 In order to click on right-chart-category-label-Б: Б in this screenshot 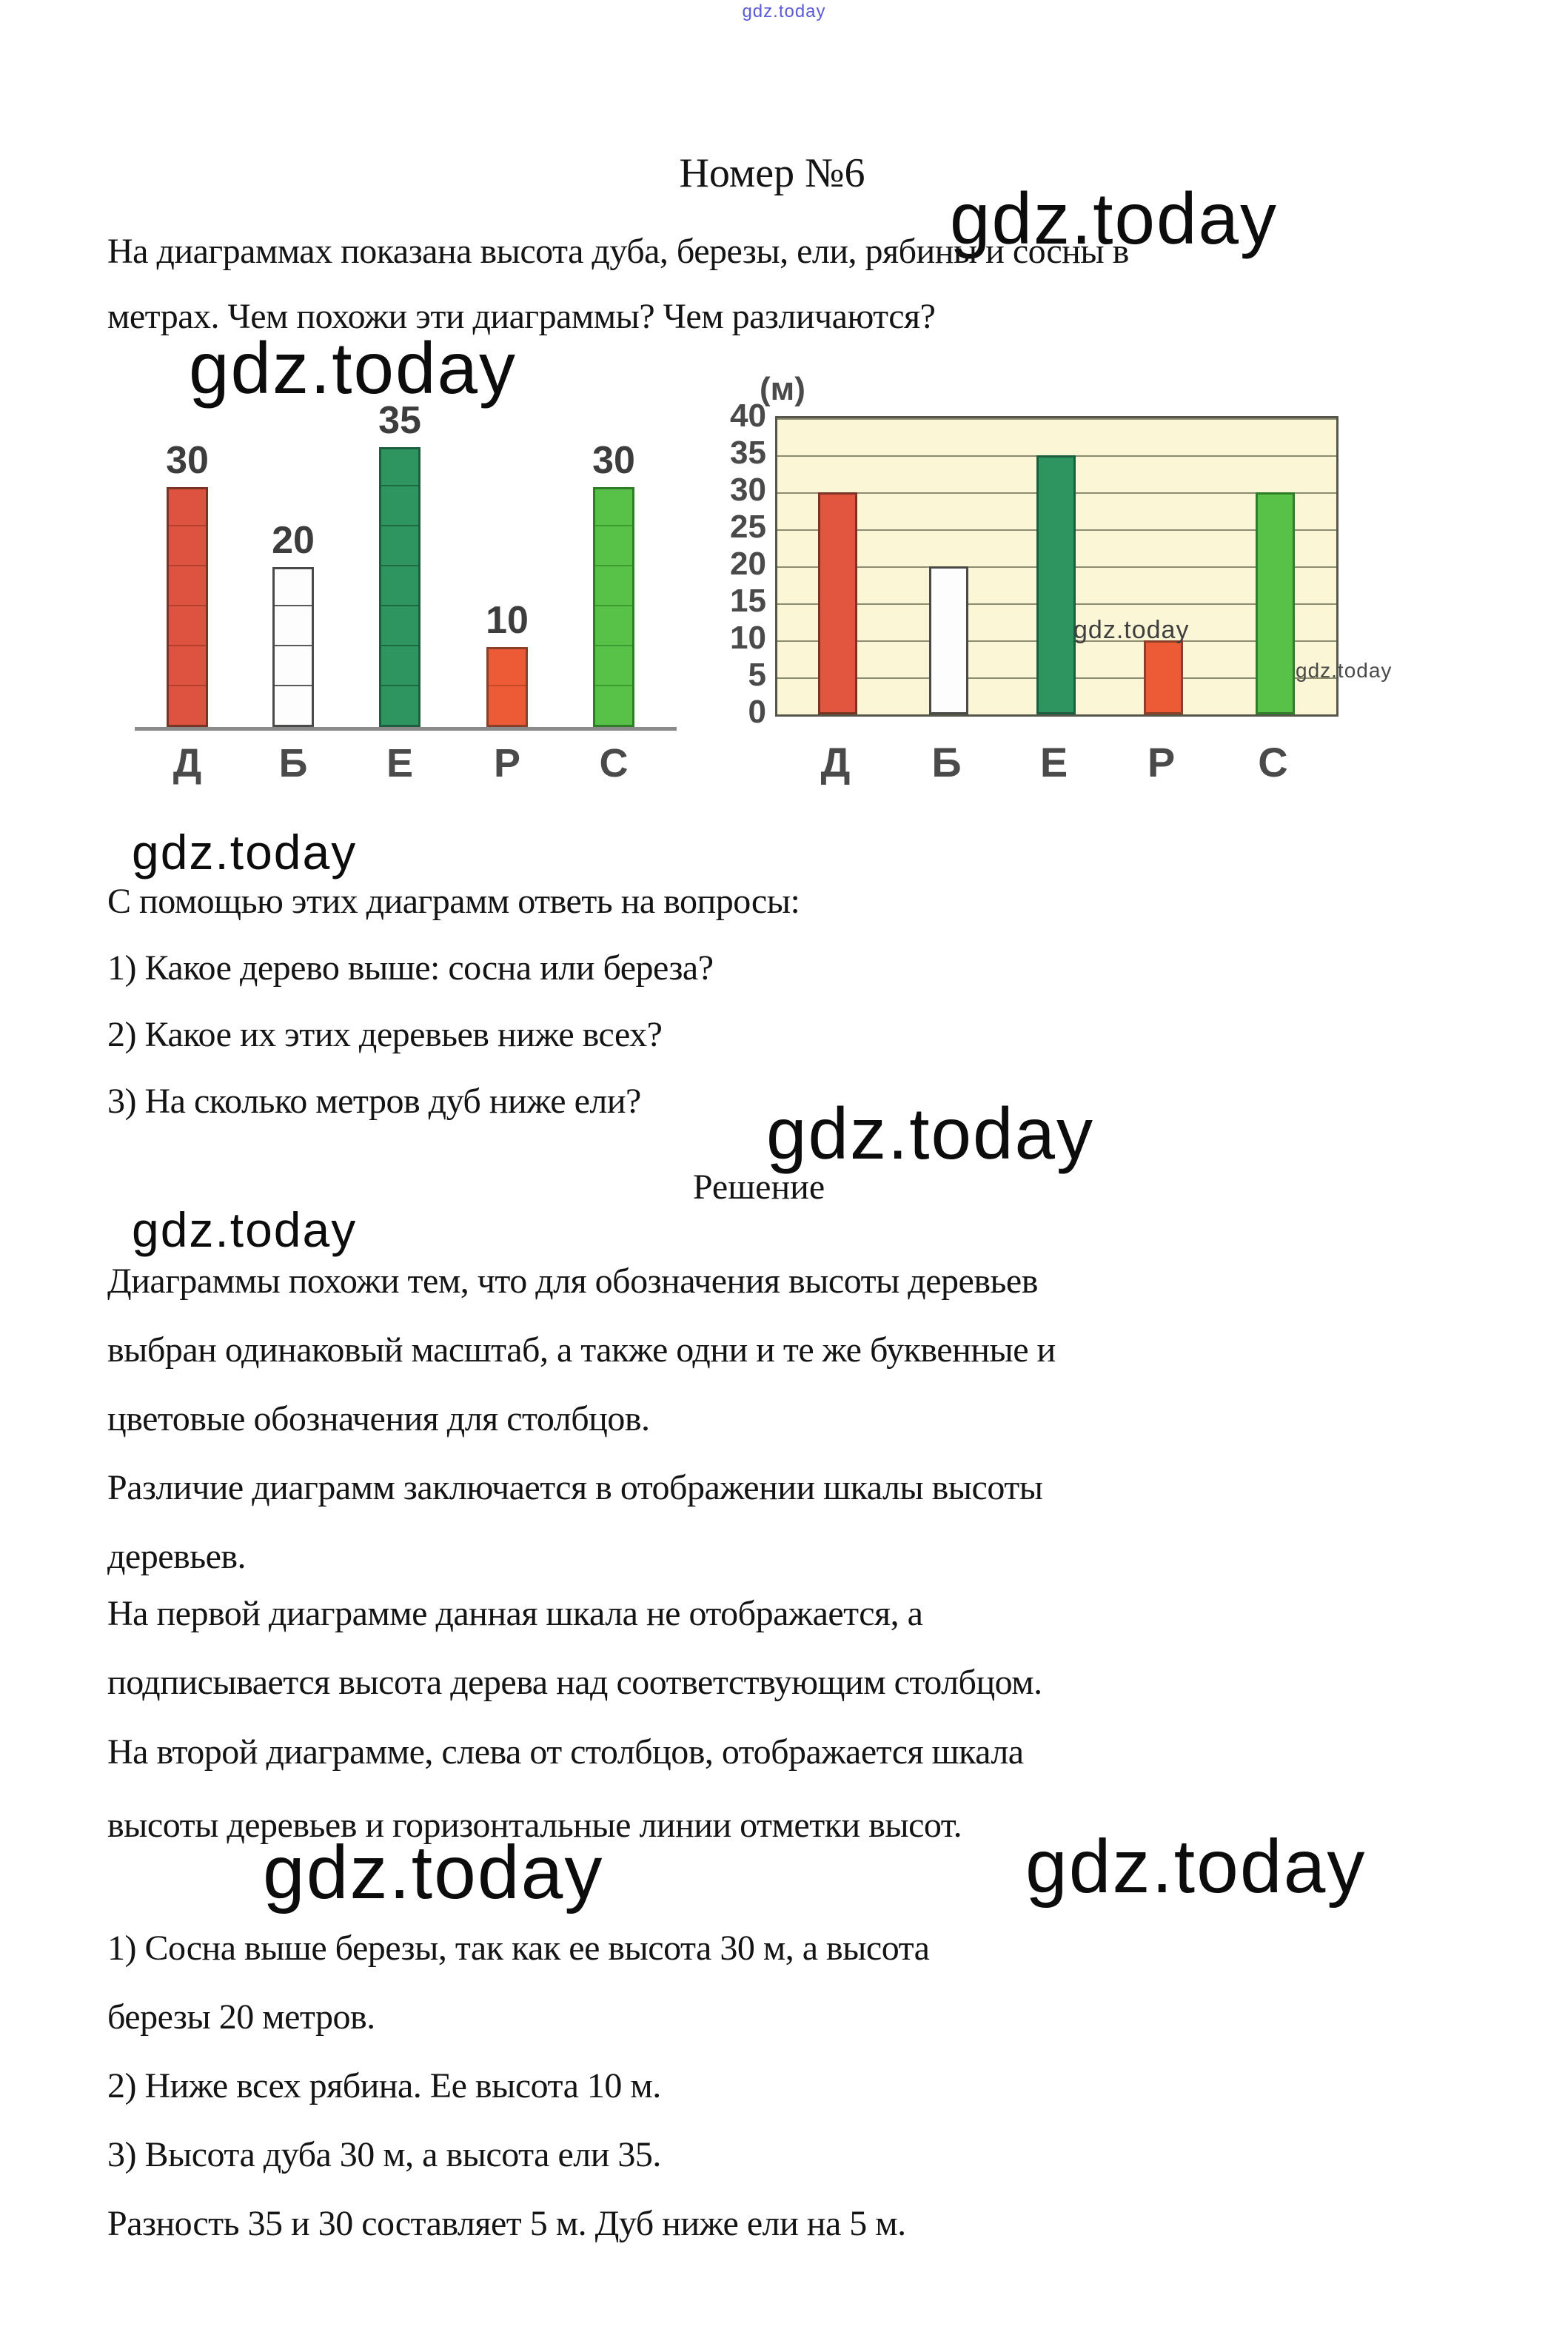, I will do `click(946, 762)`.